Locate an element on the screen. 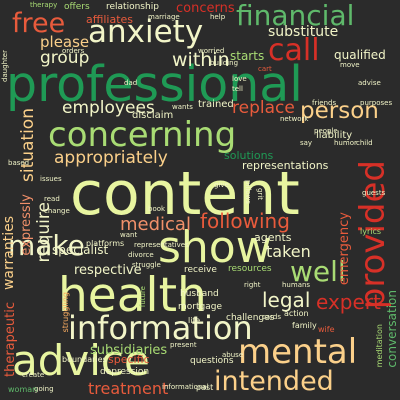  word-treatment: treatment is located at coordinates (128, 388).